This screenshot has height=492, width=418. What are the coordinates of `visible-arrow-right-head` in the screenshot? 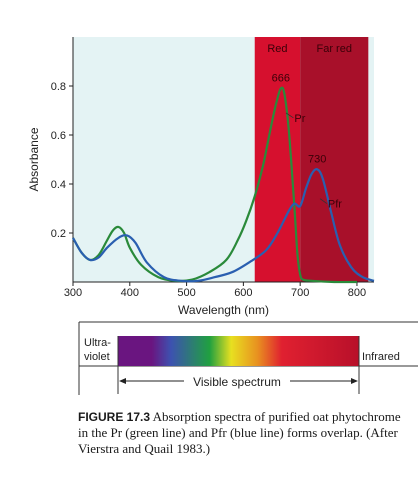 It's located at (354, 381).